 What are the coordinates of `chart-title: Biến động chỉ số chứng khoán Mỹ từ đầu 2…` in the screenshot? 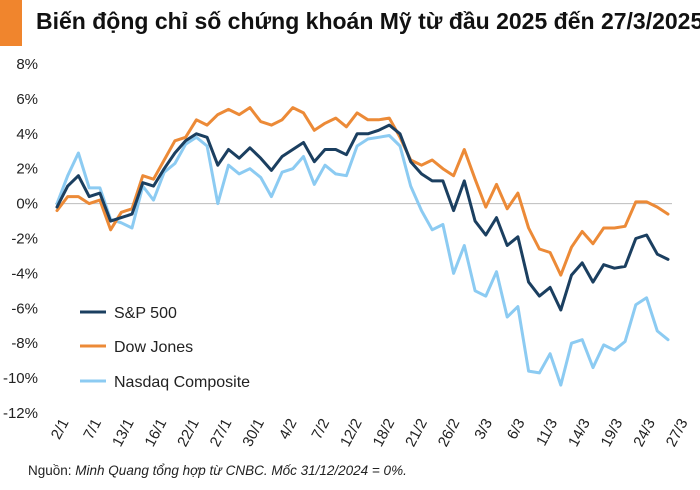 It's located at (368, 21).